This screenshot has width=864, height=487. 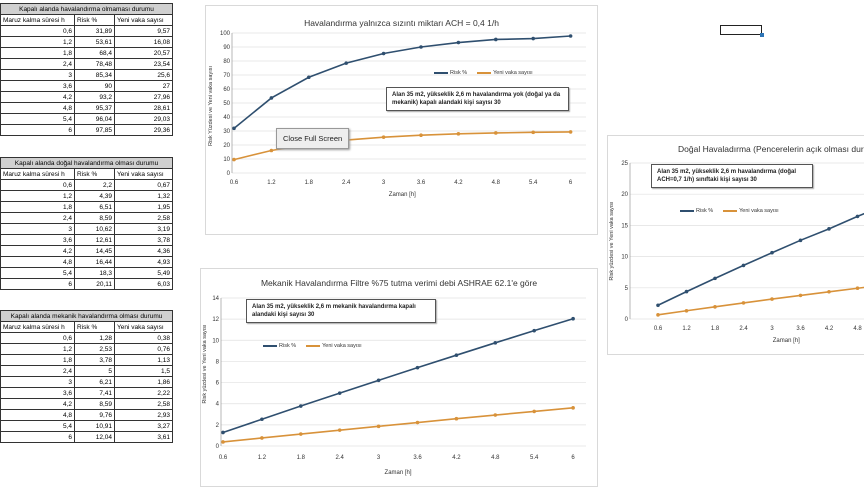 What do you see at coordinates (94, 349) in the screenshot?
I see `table-cell: 2,53` at bounding box center [94, 349].